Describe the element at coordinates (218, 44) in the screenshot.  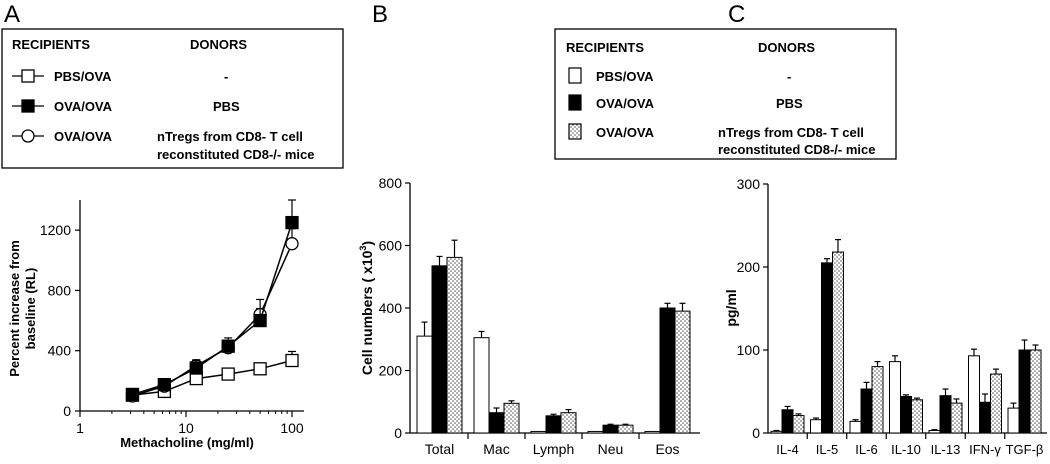
I see `legend-a-header-donors: DONORS` at that location.